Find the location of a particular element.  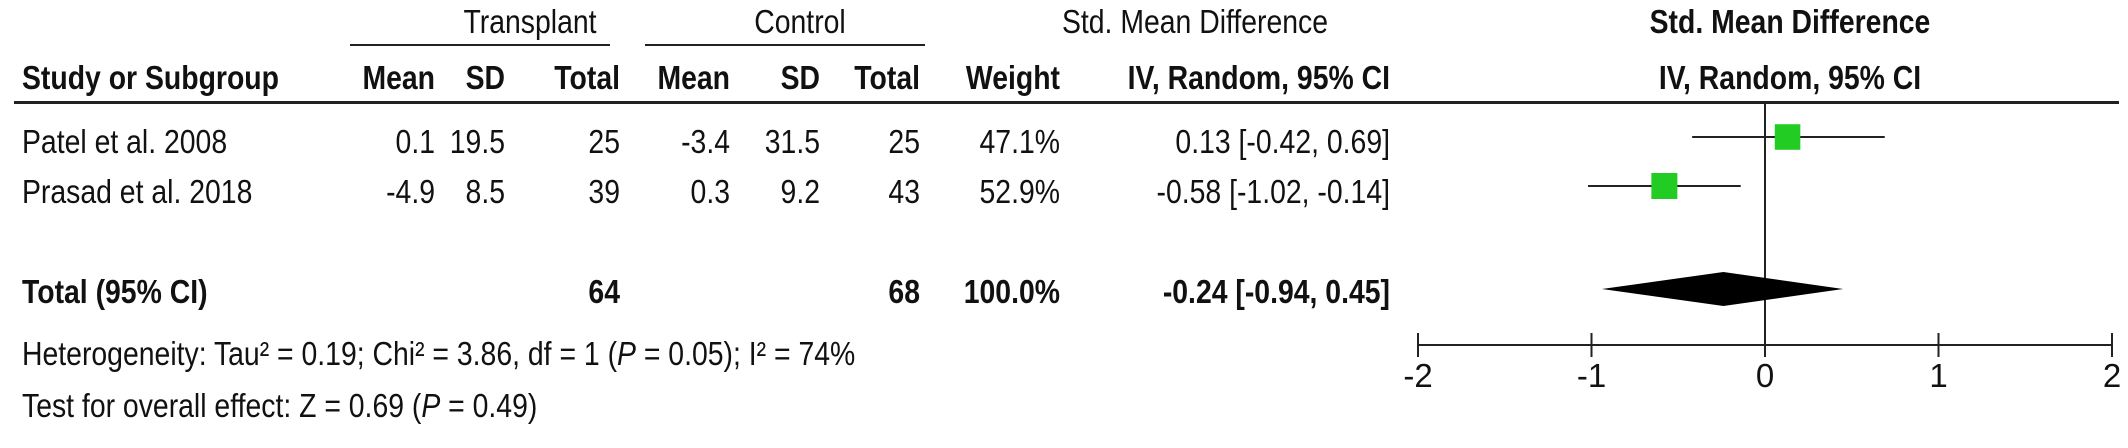

col-ctrl-sd: SD is located at coordinates (800, 77).